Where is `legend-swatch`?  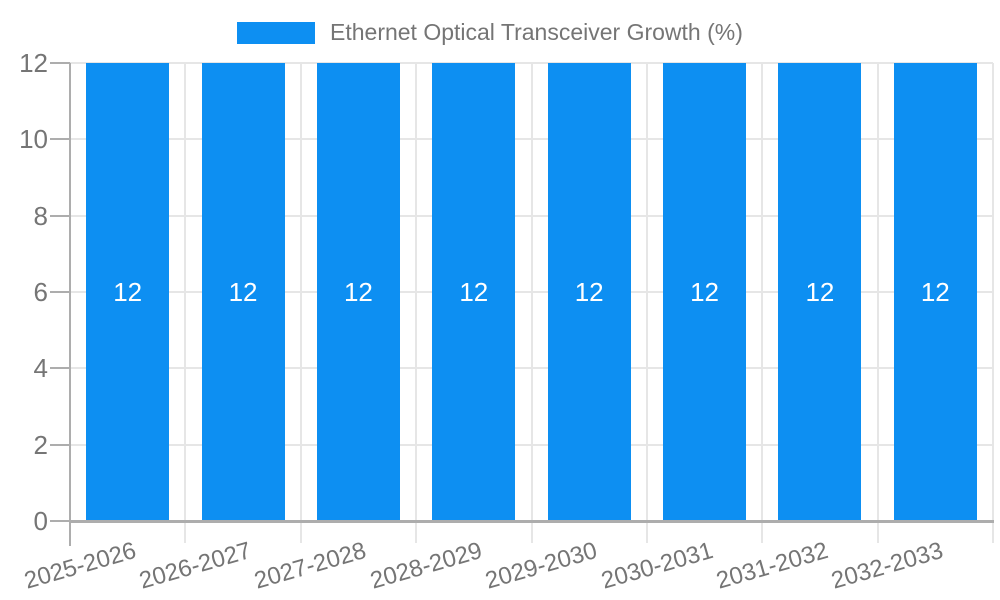 legend-swatch is located at coordinates (276, 32).